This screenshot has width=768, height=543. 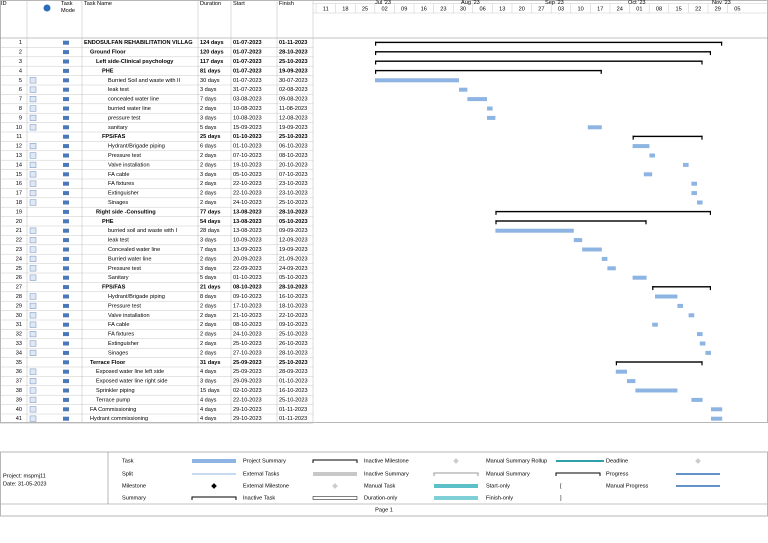 I want to click on finish-date: 18-10-2023, so click(x=293, y=306).